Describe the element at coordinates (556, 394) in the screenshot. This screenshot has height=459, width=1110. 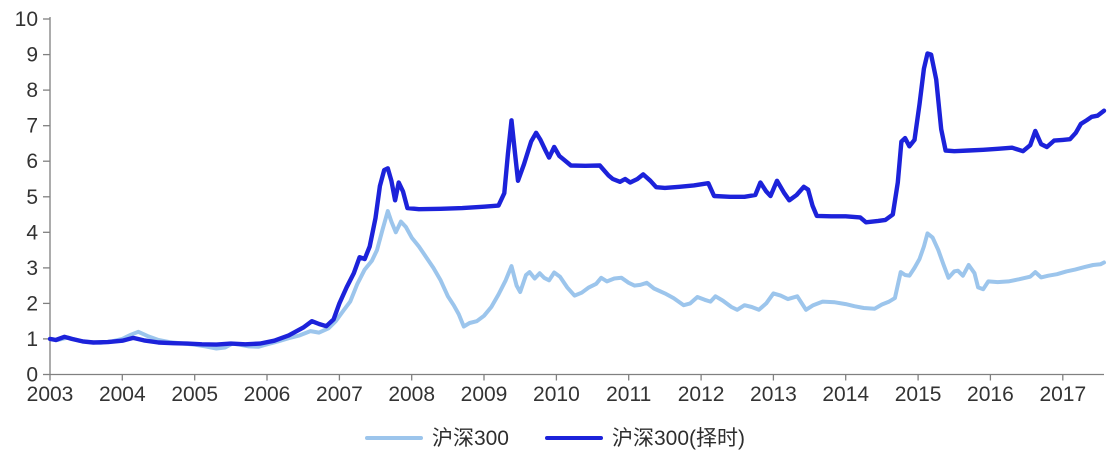
I see `x-tick-label: 2010` at that location.